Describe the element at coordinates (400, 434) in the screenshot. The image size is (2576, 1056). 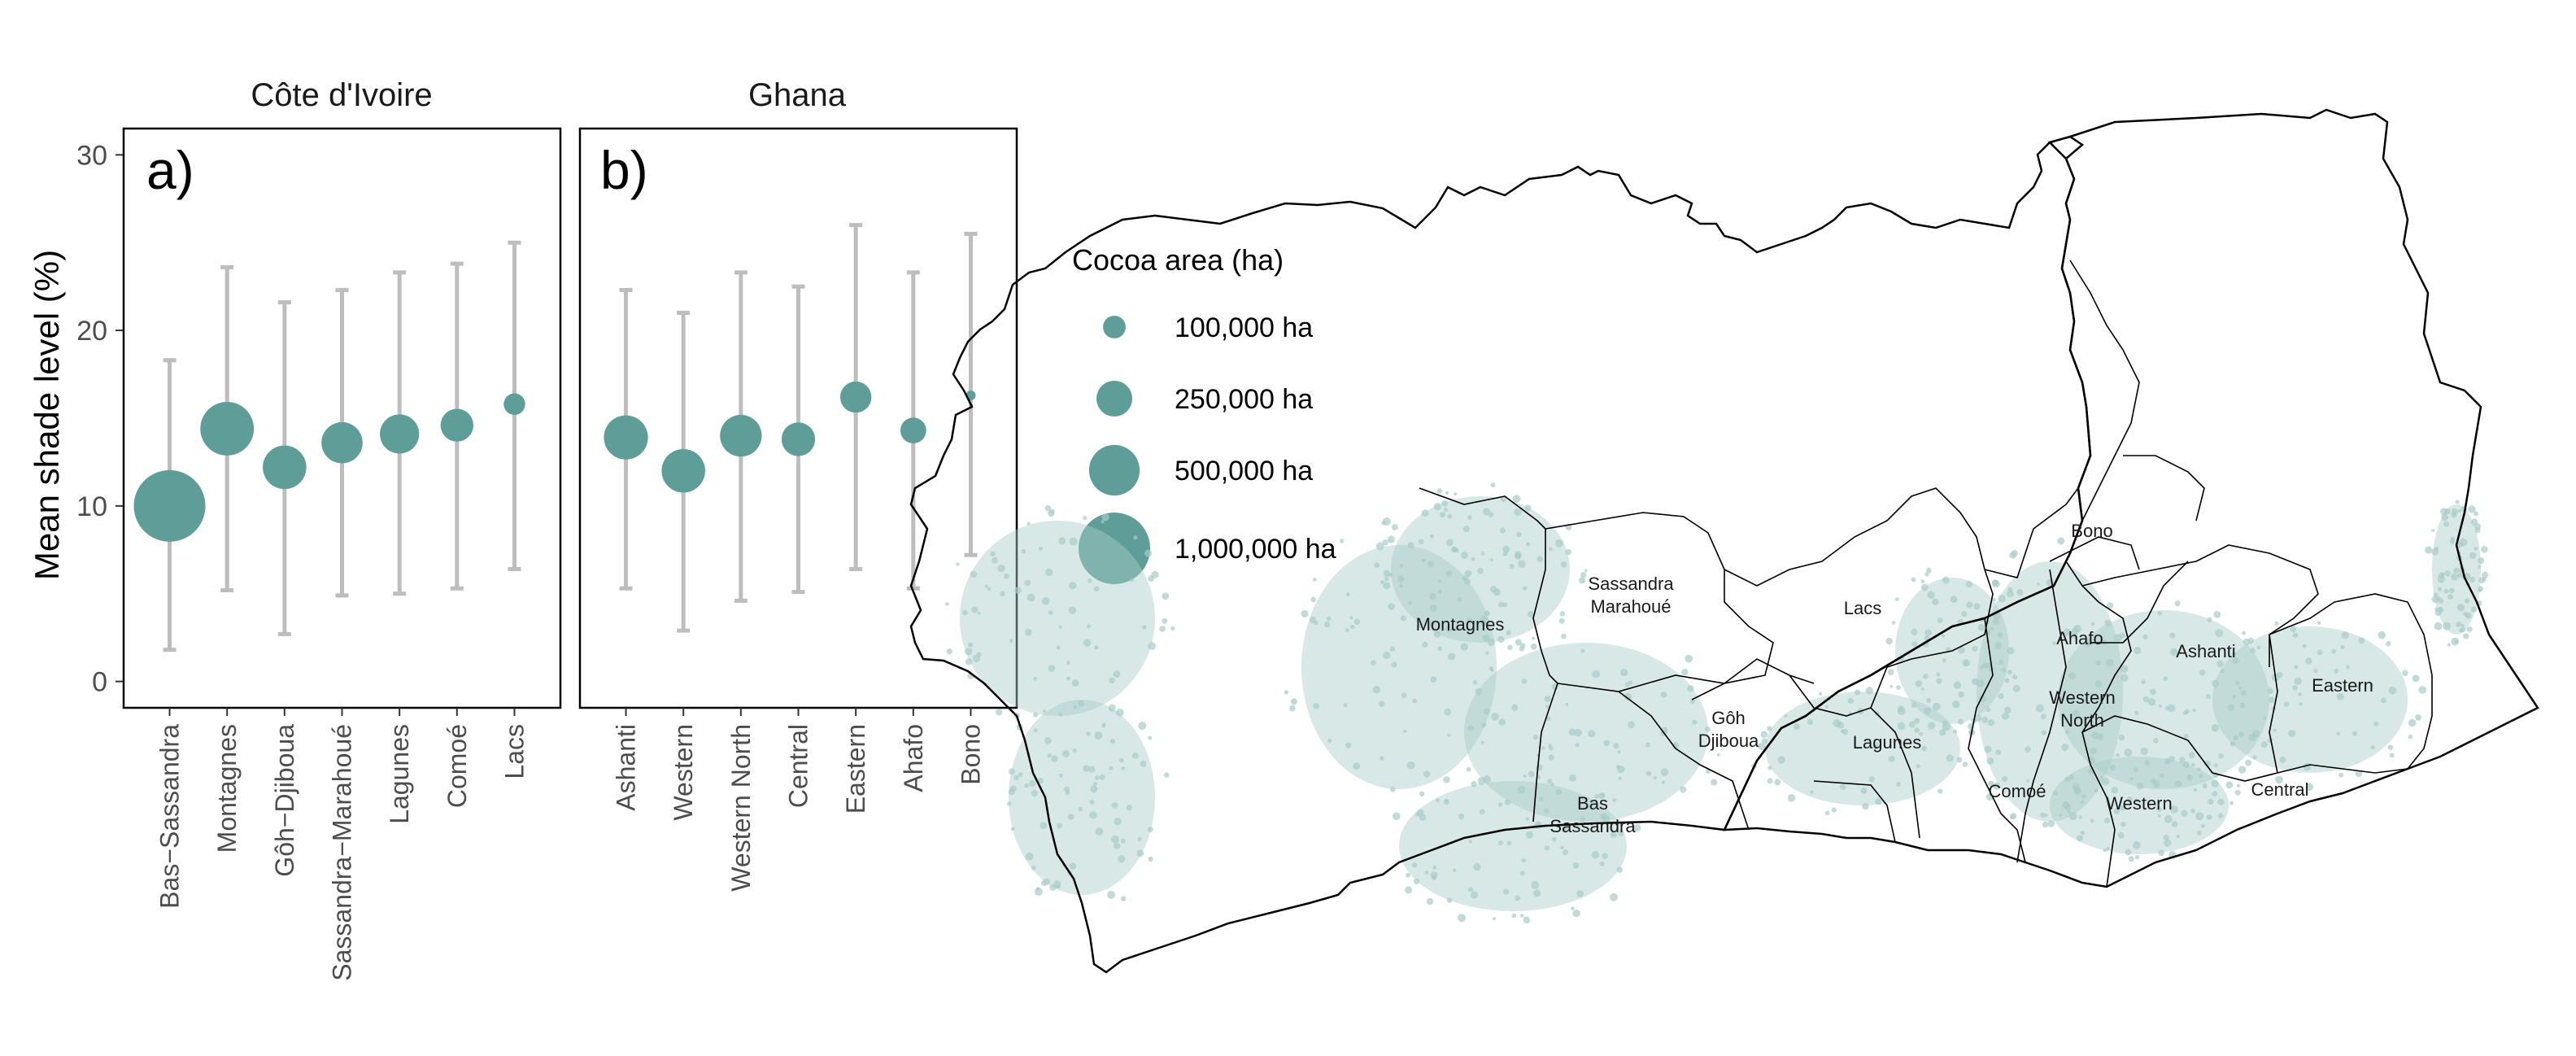
I see `point-lagunes` at that location.